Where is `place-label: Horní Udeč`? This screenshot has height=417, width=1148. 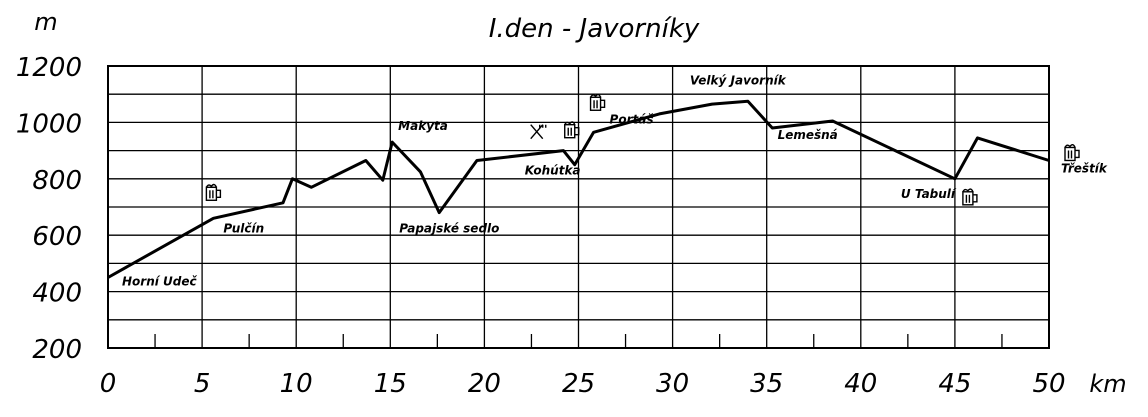 place-label: Horní Udeč is located at coordinates (160, 282).